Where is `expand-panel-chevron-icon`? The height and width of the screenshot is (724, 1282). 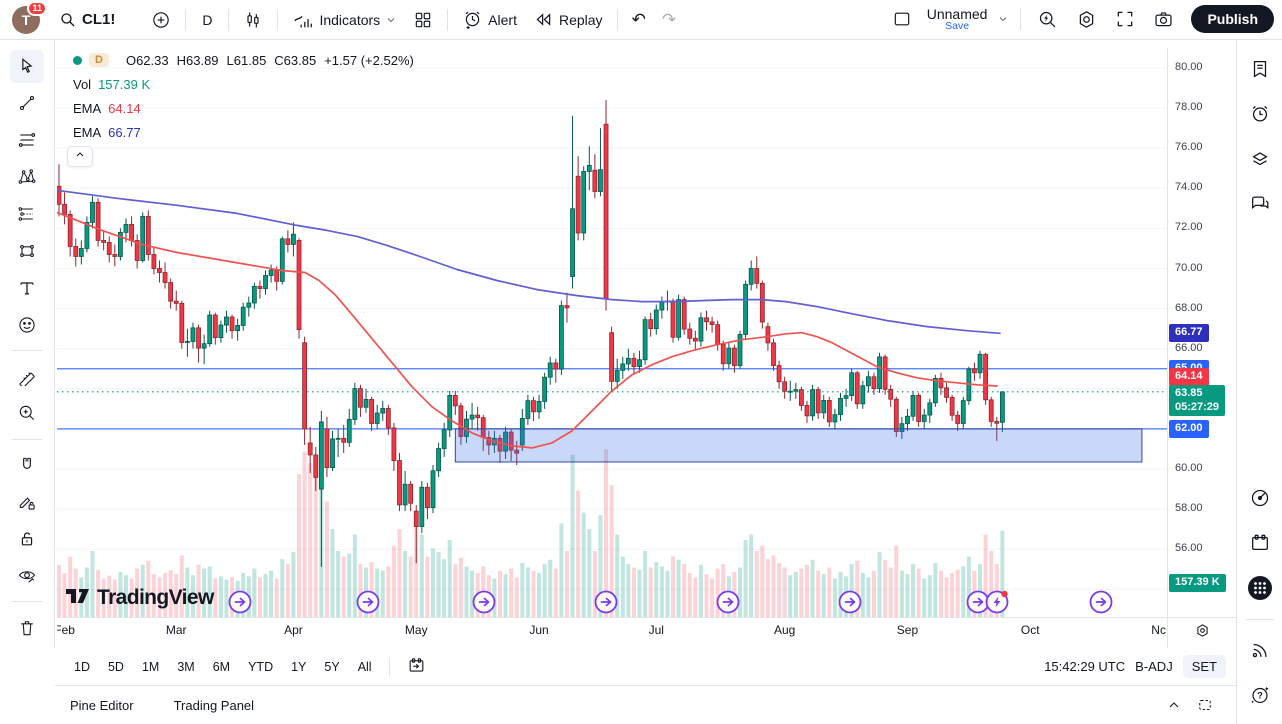
expand-panel-chevron-icon is located at coordinates (1174, 705).